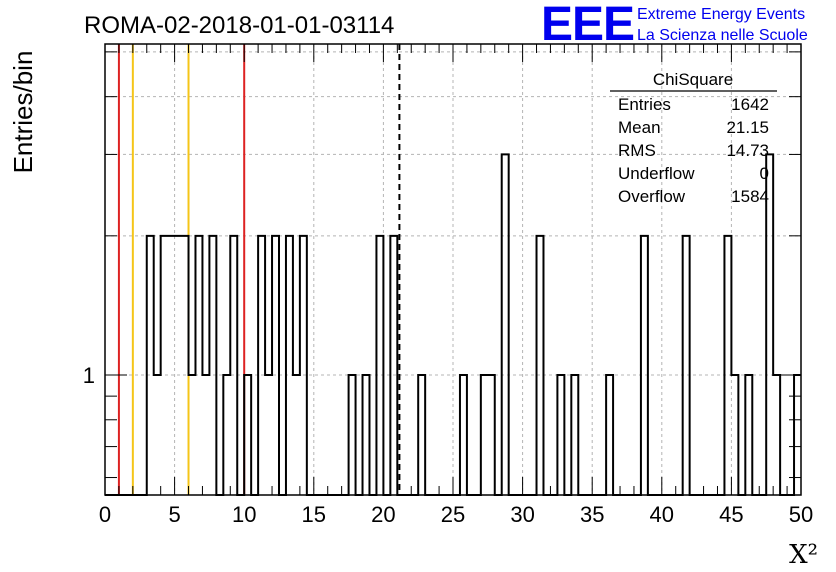  I want to click on logo-line-1: Extreme Energy Events, so click(721, 14).